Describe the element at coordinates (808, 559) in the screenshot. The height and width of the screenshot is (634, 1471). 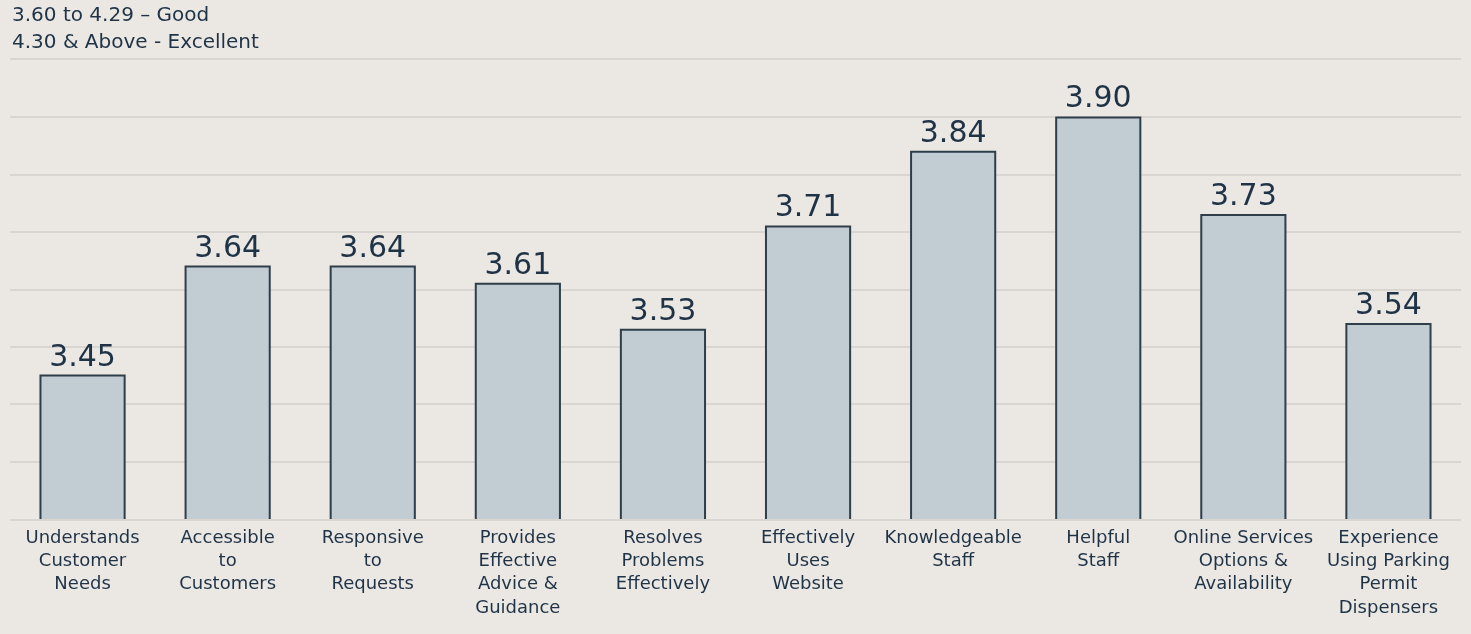
I see `x-tick-label: Effectively Uses Website` at that location.